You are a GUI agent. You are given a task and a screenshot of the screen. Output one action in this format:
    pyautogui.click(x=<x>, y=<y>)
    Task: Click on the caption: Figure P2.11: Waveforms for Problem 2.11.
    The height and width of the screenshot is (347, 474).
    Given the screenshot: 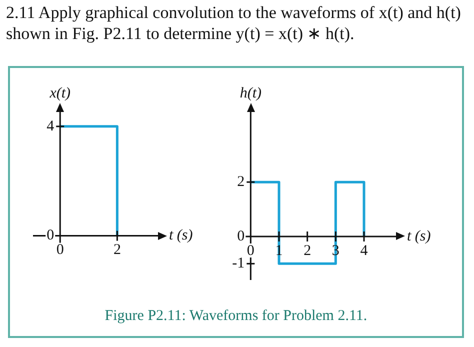 What is the action you would take?
    pyautogui.click(x=236, y=316)
    